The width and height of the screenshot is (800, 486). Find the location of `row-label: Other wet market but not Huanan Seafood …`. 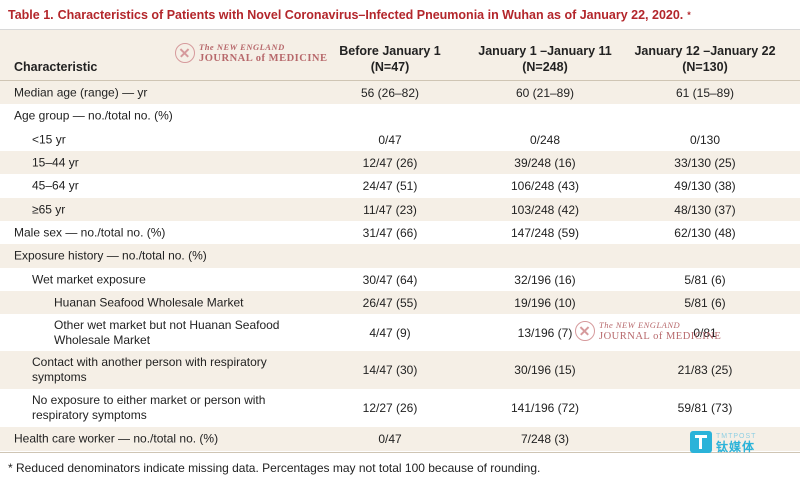

row-label: Other wet market but not Huanan Seafood … is located at coordinates (167, 332).